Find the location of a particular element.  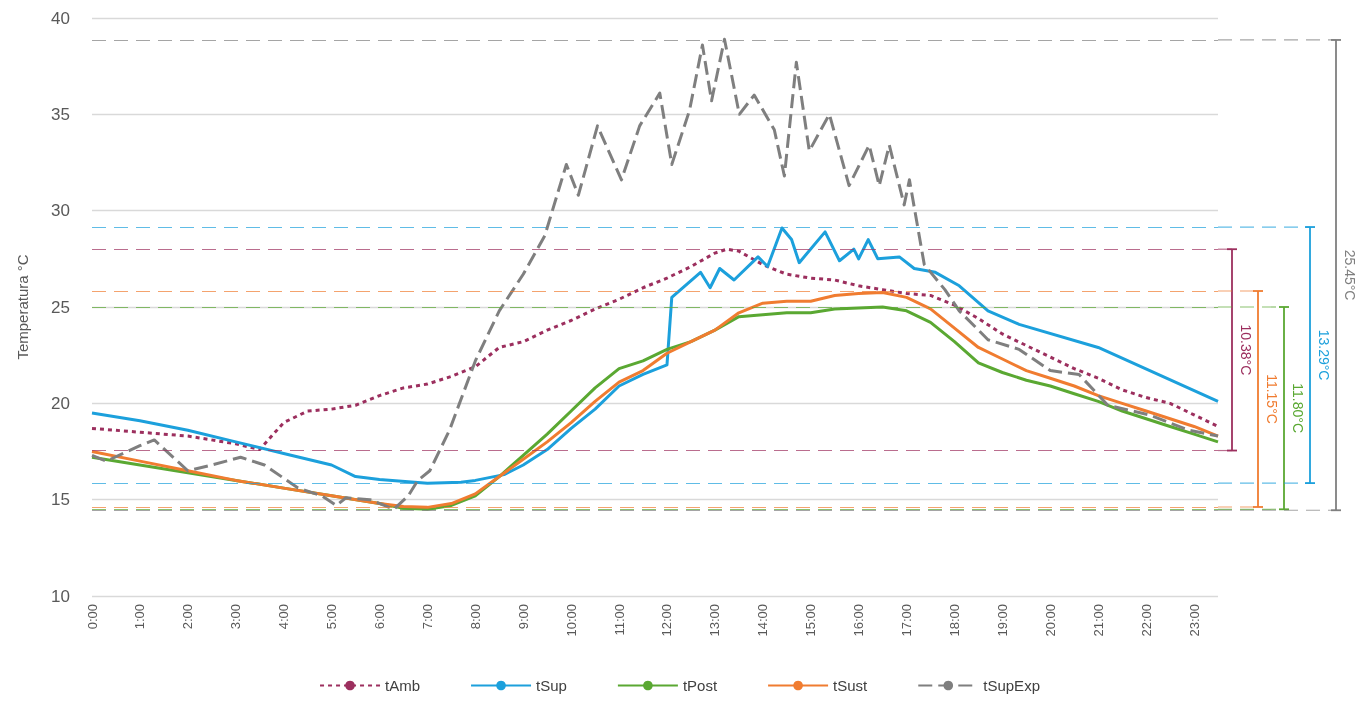

x-tick-label: 21:00 is located at coordinates (1098, 620).